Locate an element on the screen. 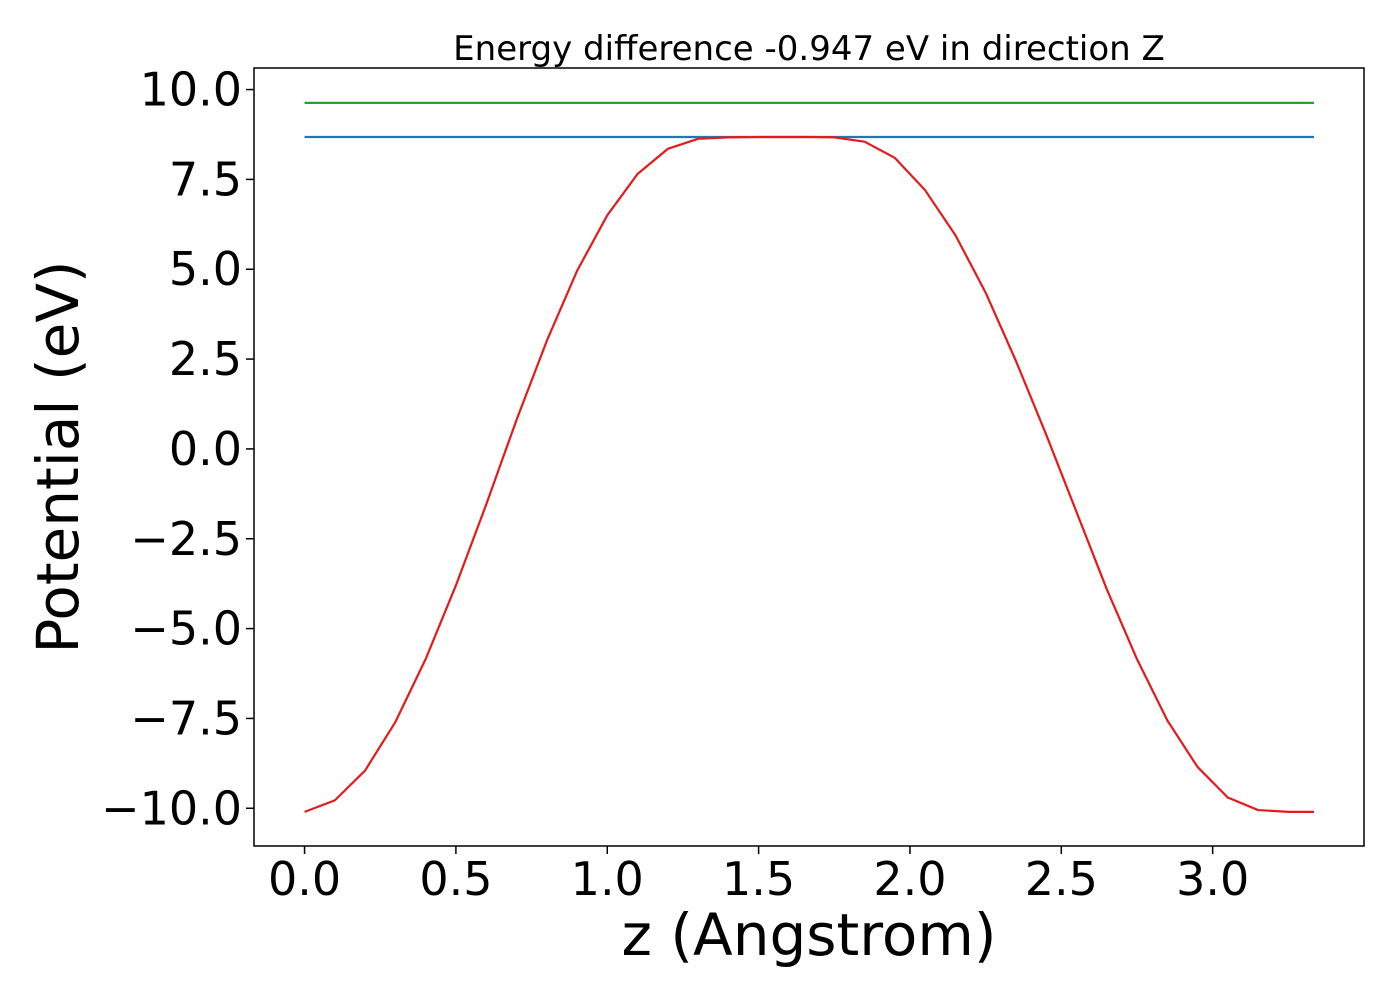  x-axis: 0.0 0.5 1.0 1.5 2.0 2.5 3.0 is located at coordinates (758, 876).